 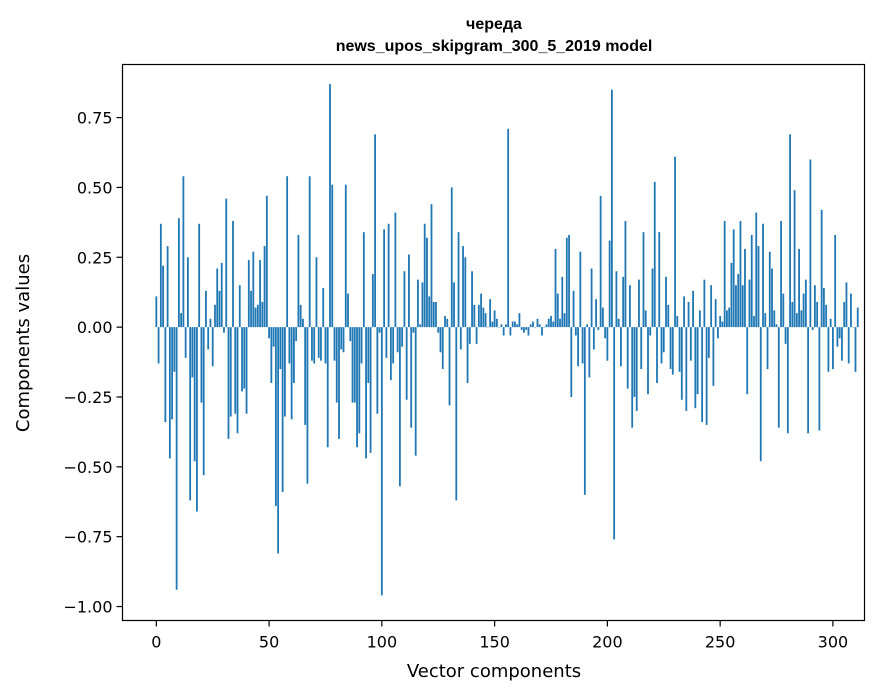 I want to click on y-tick-label: 0.00, so click(x=95, y=327).